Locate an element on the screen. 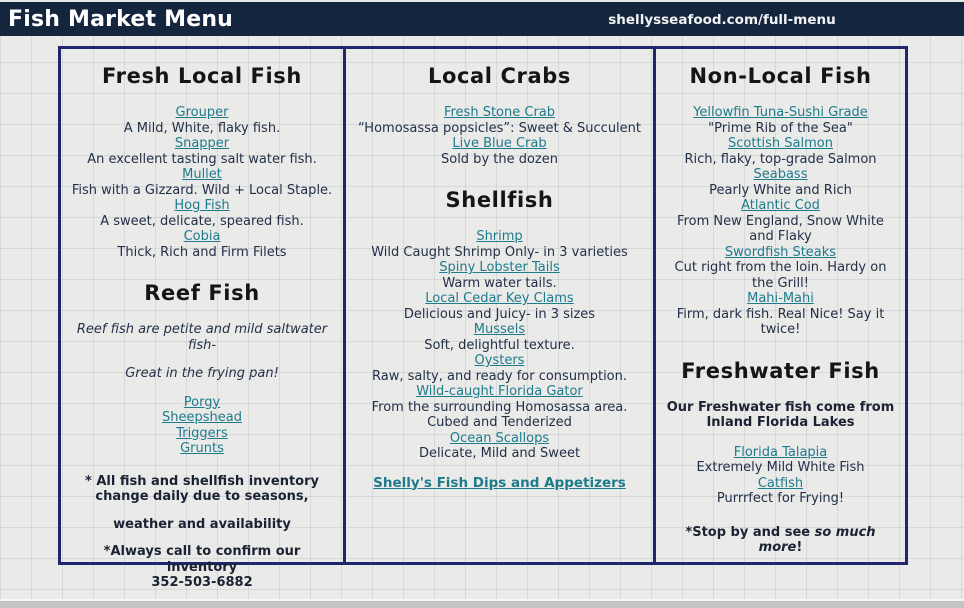 The width and height of the screenshot is (964, 608). link-yellowfin-tuna: Yellowfin Tuna-Sushi Grade is located at coordinates (780, 112).